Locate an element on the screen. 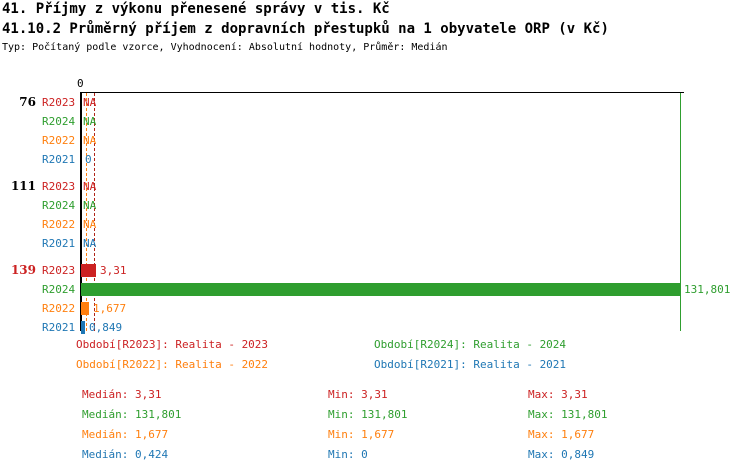  stat-min: Min: 3,31 is located at coordinates (358, 394).